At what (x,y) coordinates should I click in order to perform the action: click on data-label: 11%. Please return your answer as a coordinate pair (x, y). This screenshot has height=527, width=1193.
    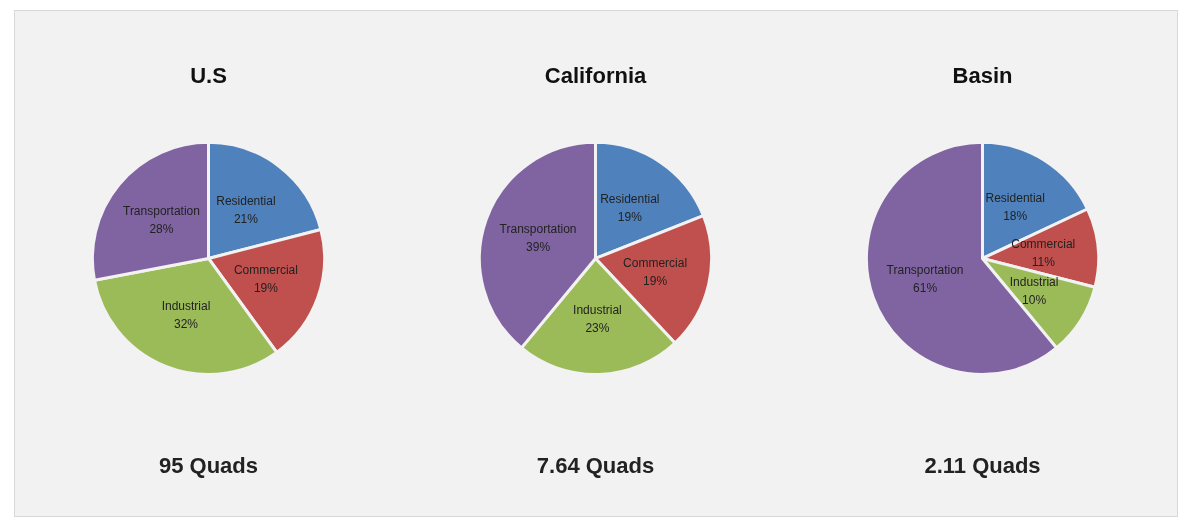
    Looking at the image, I should click on (1043, 261).